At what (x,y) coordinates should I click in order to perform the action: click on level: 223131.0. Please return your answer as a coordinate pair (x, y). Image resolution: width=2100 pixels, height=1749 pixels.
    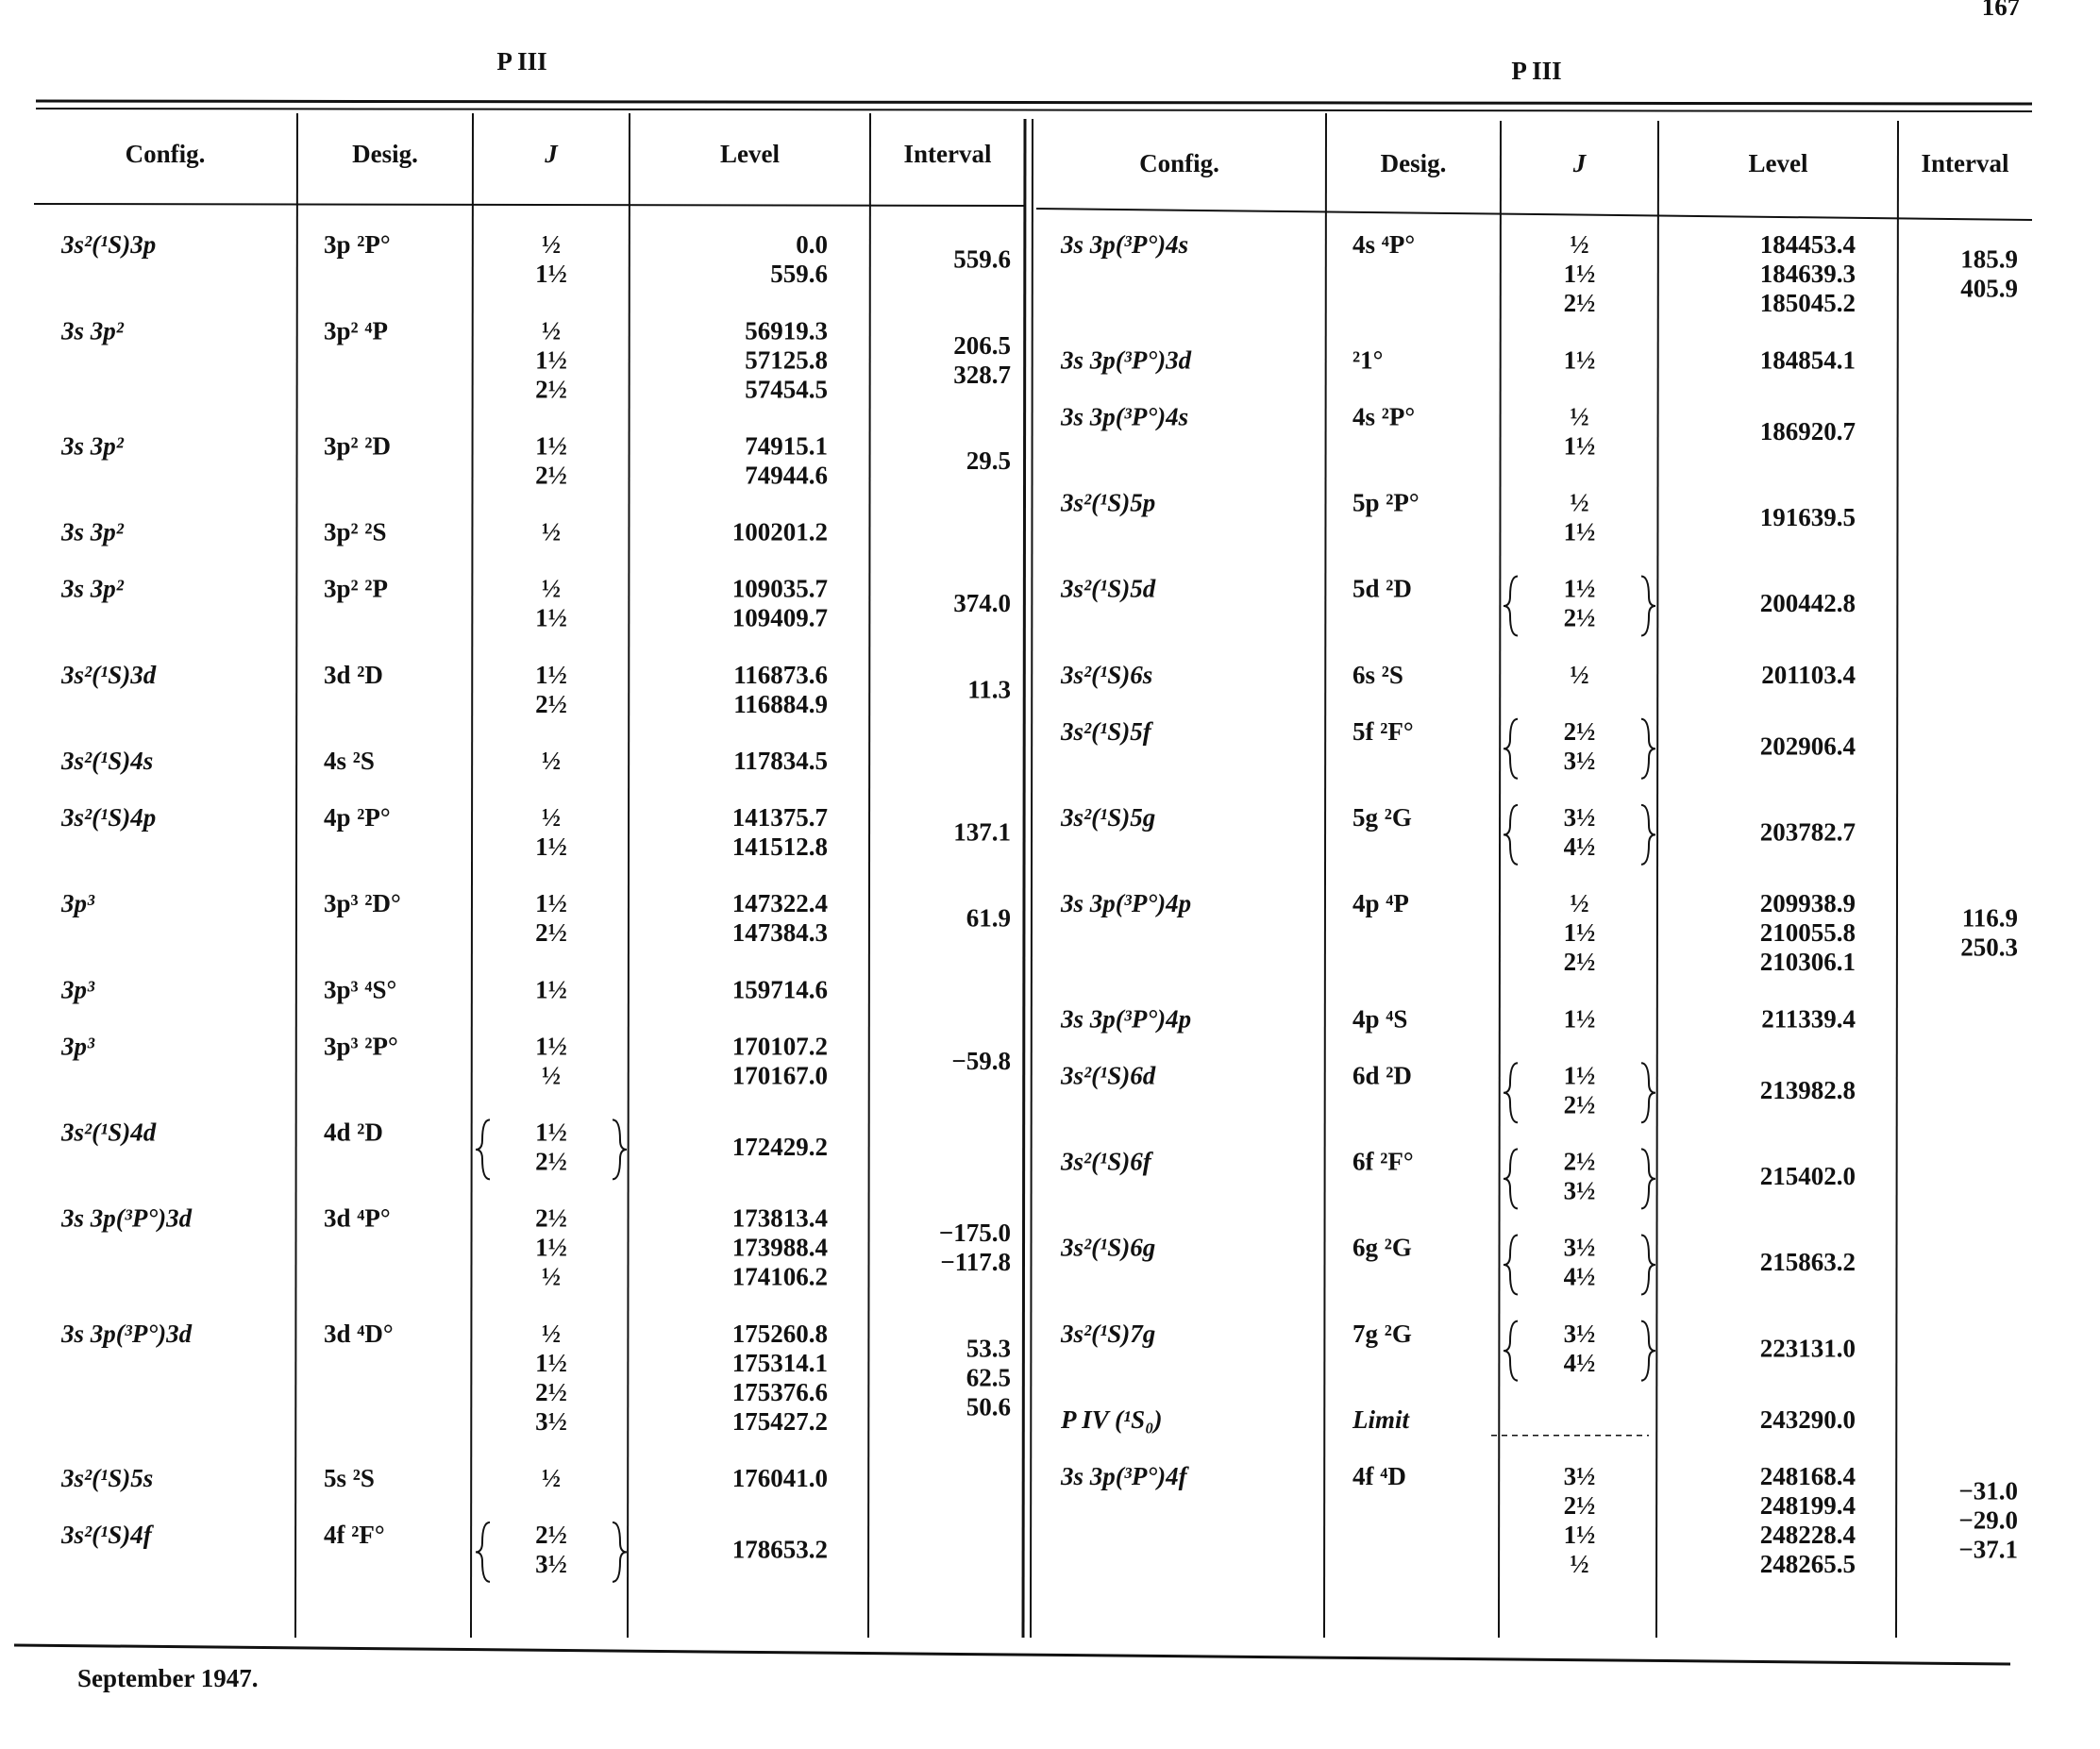
    Looking at the image, I should click on (1808, 1348).